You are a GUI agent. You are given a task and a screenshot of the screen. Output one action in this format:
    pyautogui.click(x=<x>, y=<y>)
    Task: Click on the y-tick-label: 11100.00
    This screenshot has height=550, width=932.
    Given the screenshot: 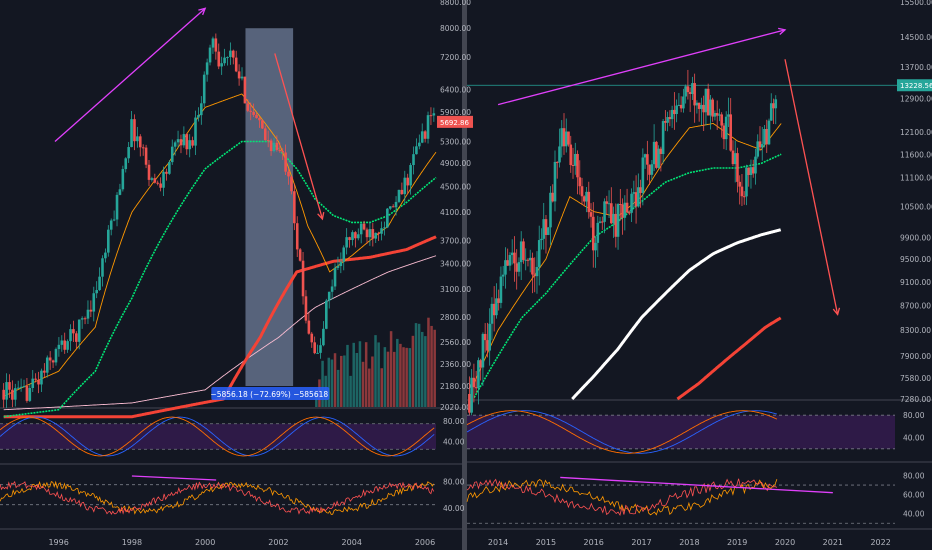 What is the action you would take?
    pyautogui.click(x=916, y=177)
    